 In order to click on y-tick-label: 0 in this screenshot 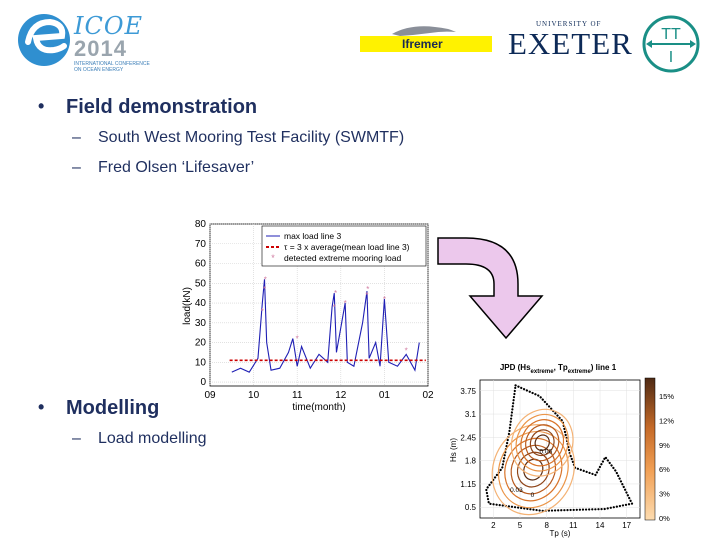, I will do `click(203, 382)`.